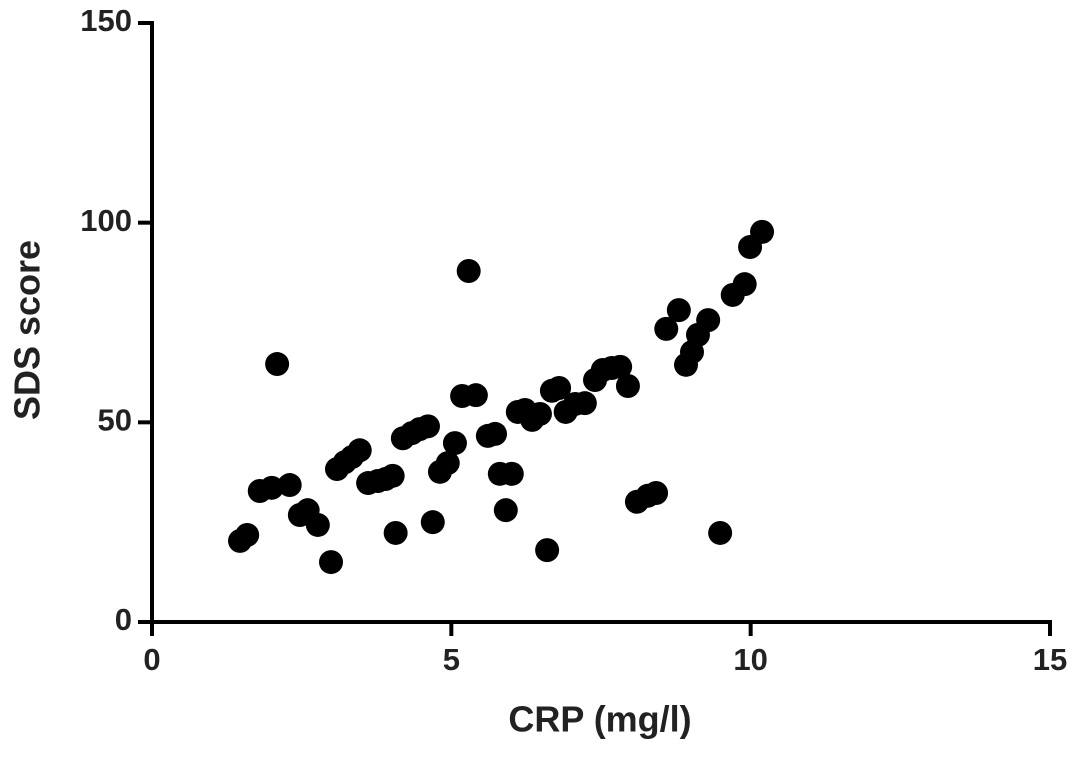  Describe the element at coordinates (750, 659) in the screenshot. I see `x-tick-label: 10` at that location.